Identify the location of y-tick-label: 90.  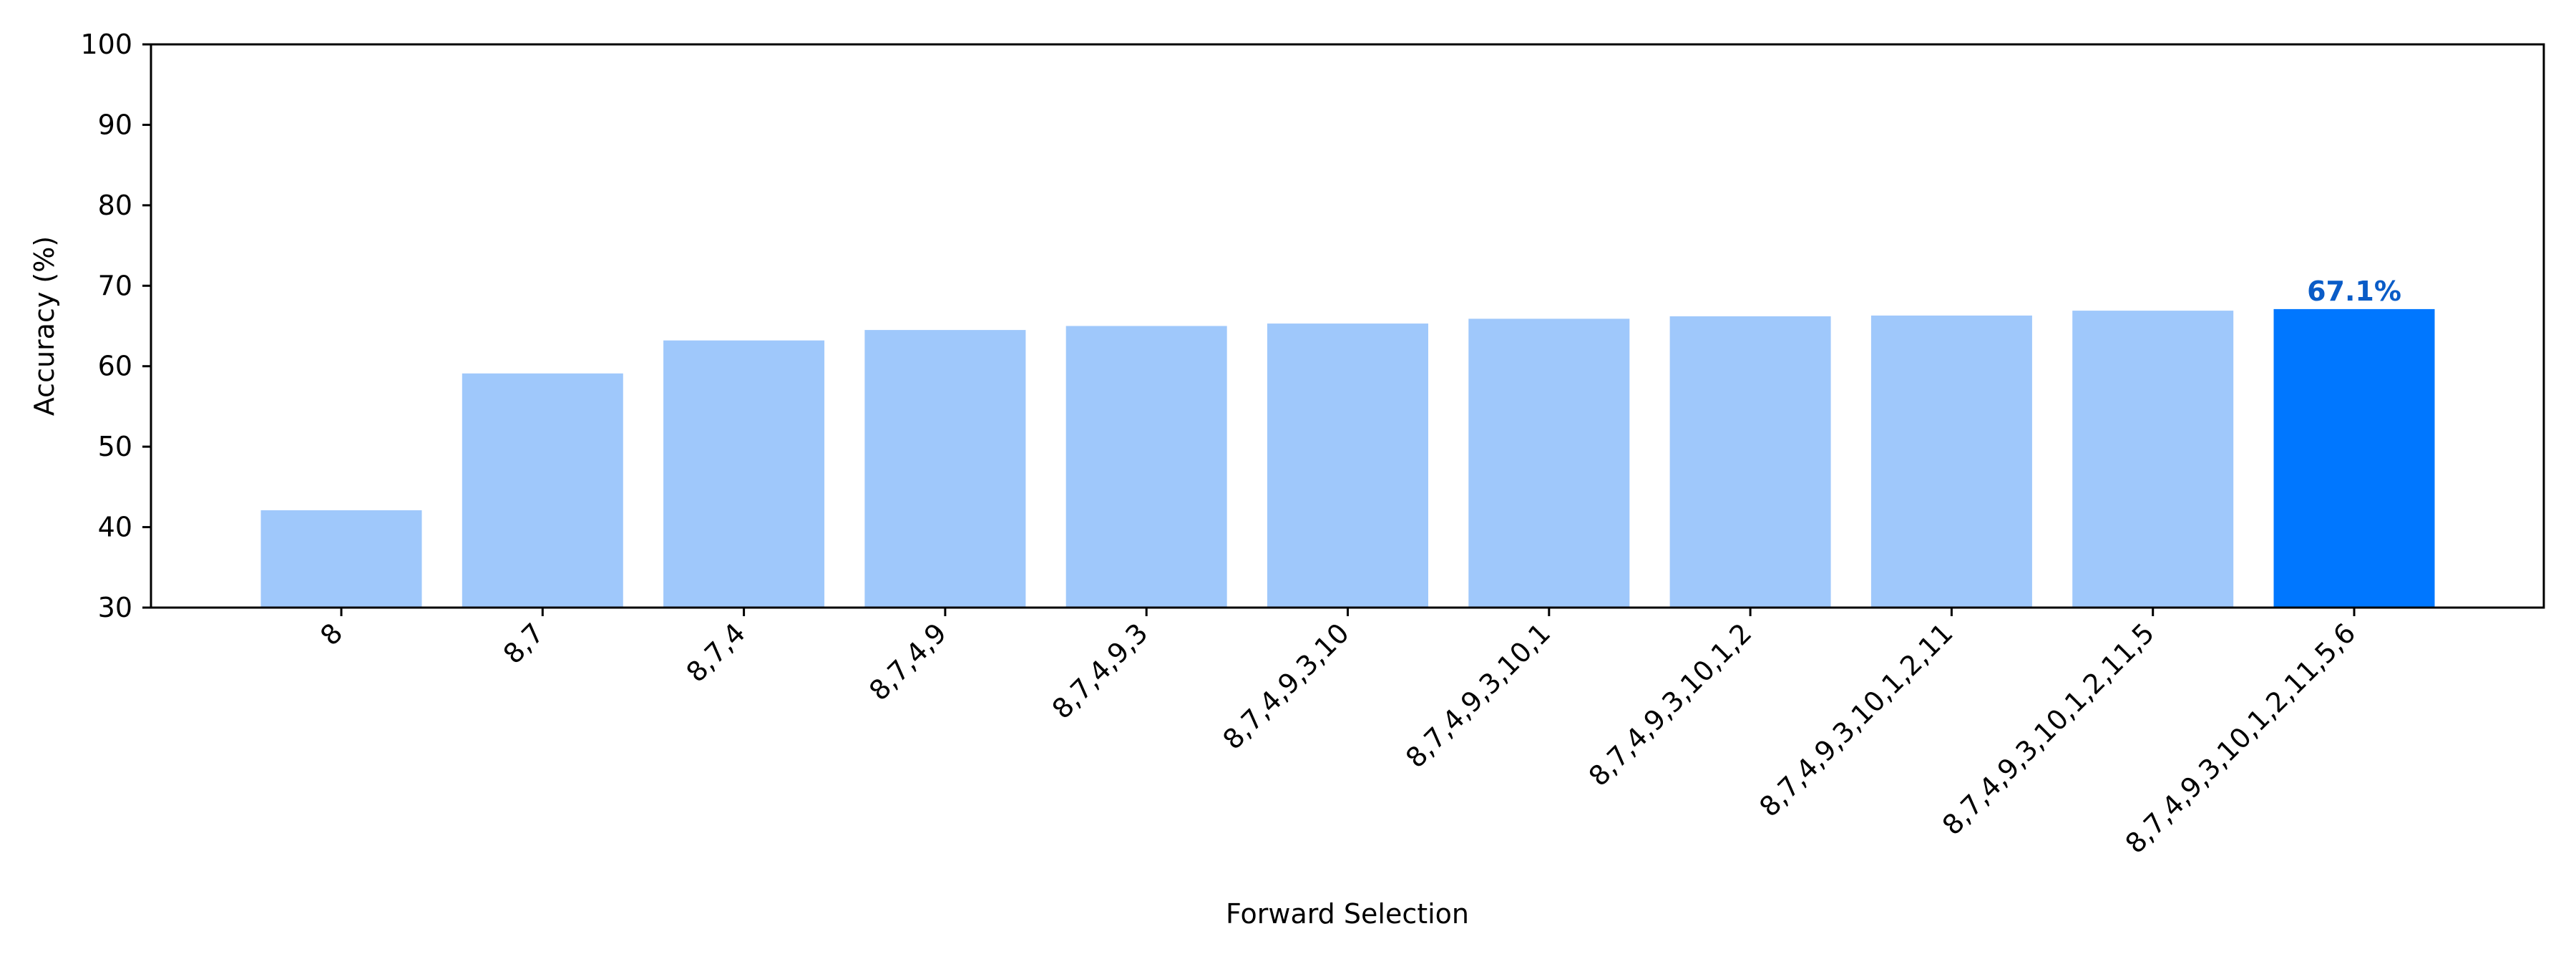
(115, 124).